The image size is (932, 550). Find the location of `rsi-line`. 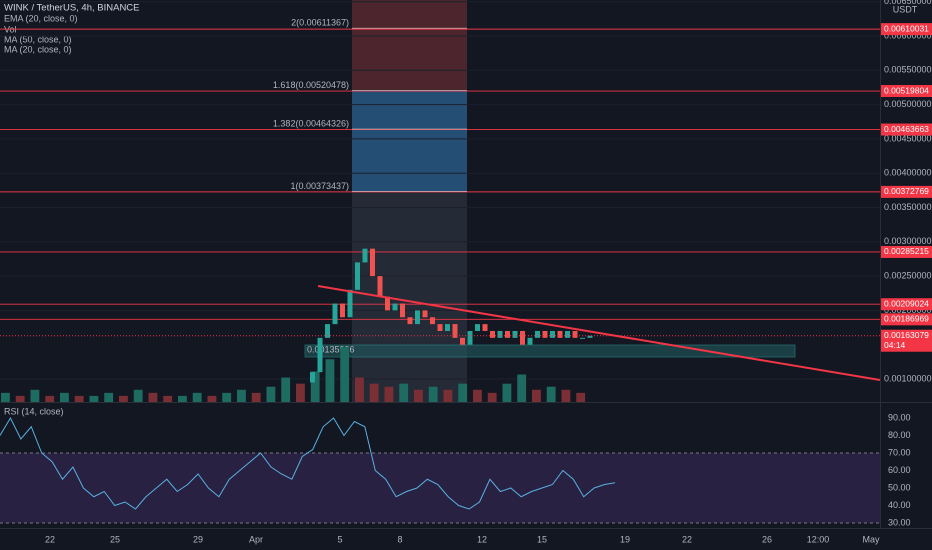

rsi-line is located at coordinates (308, 463).